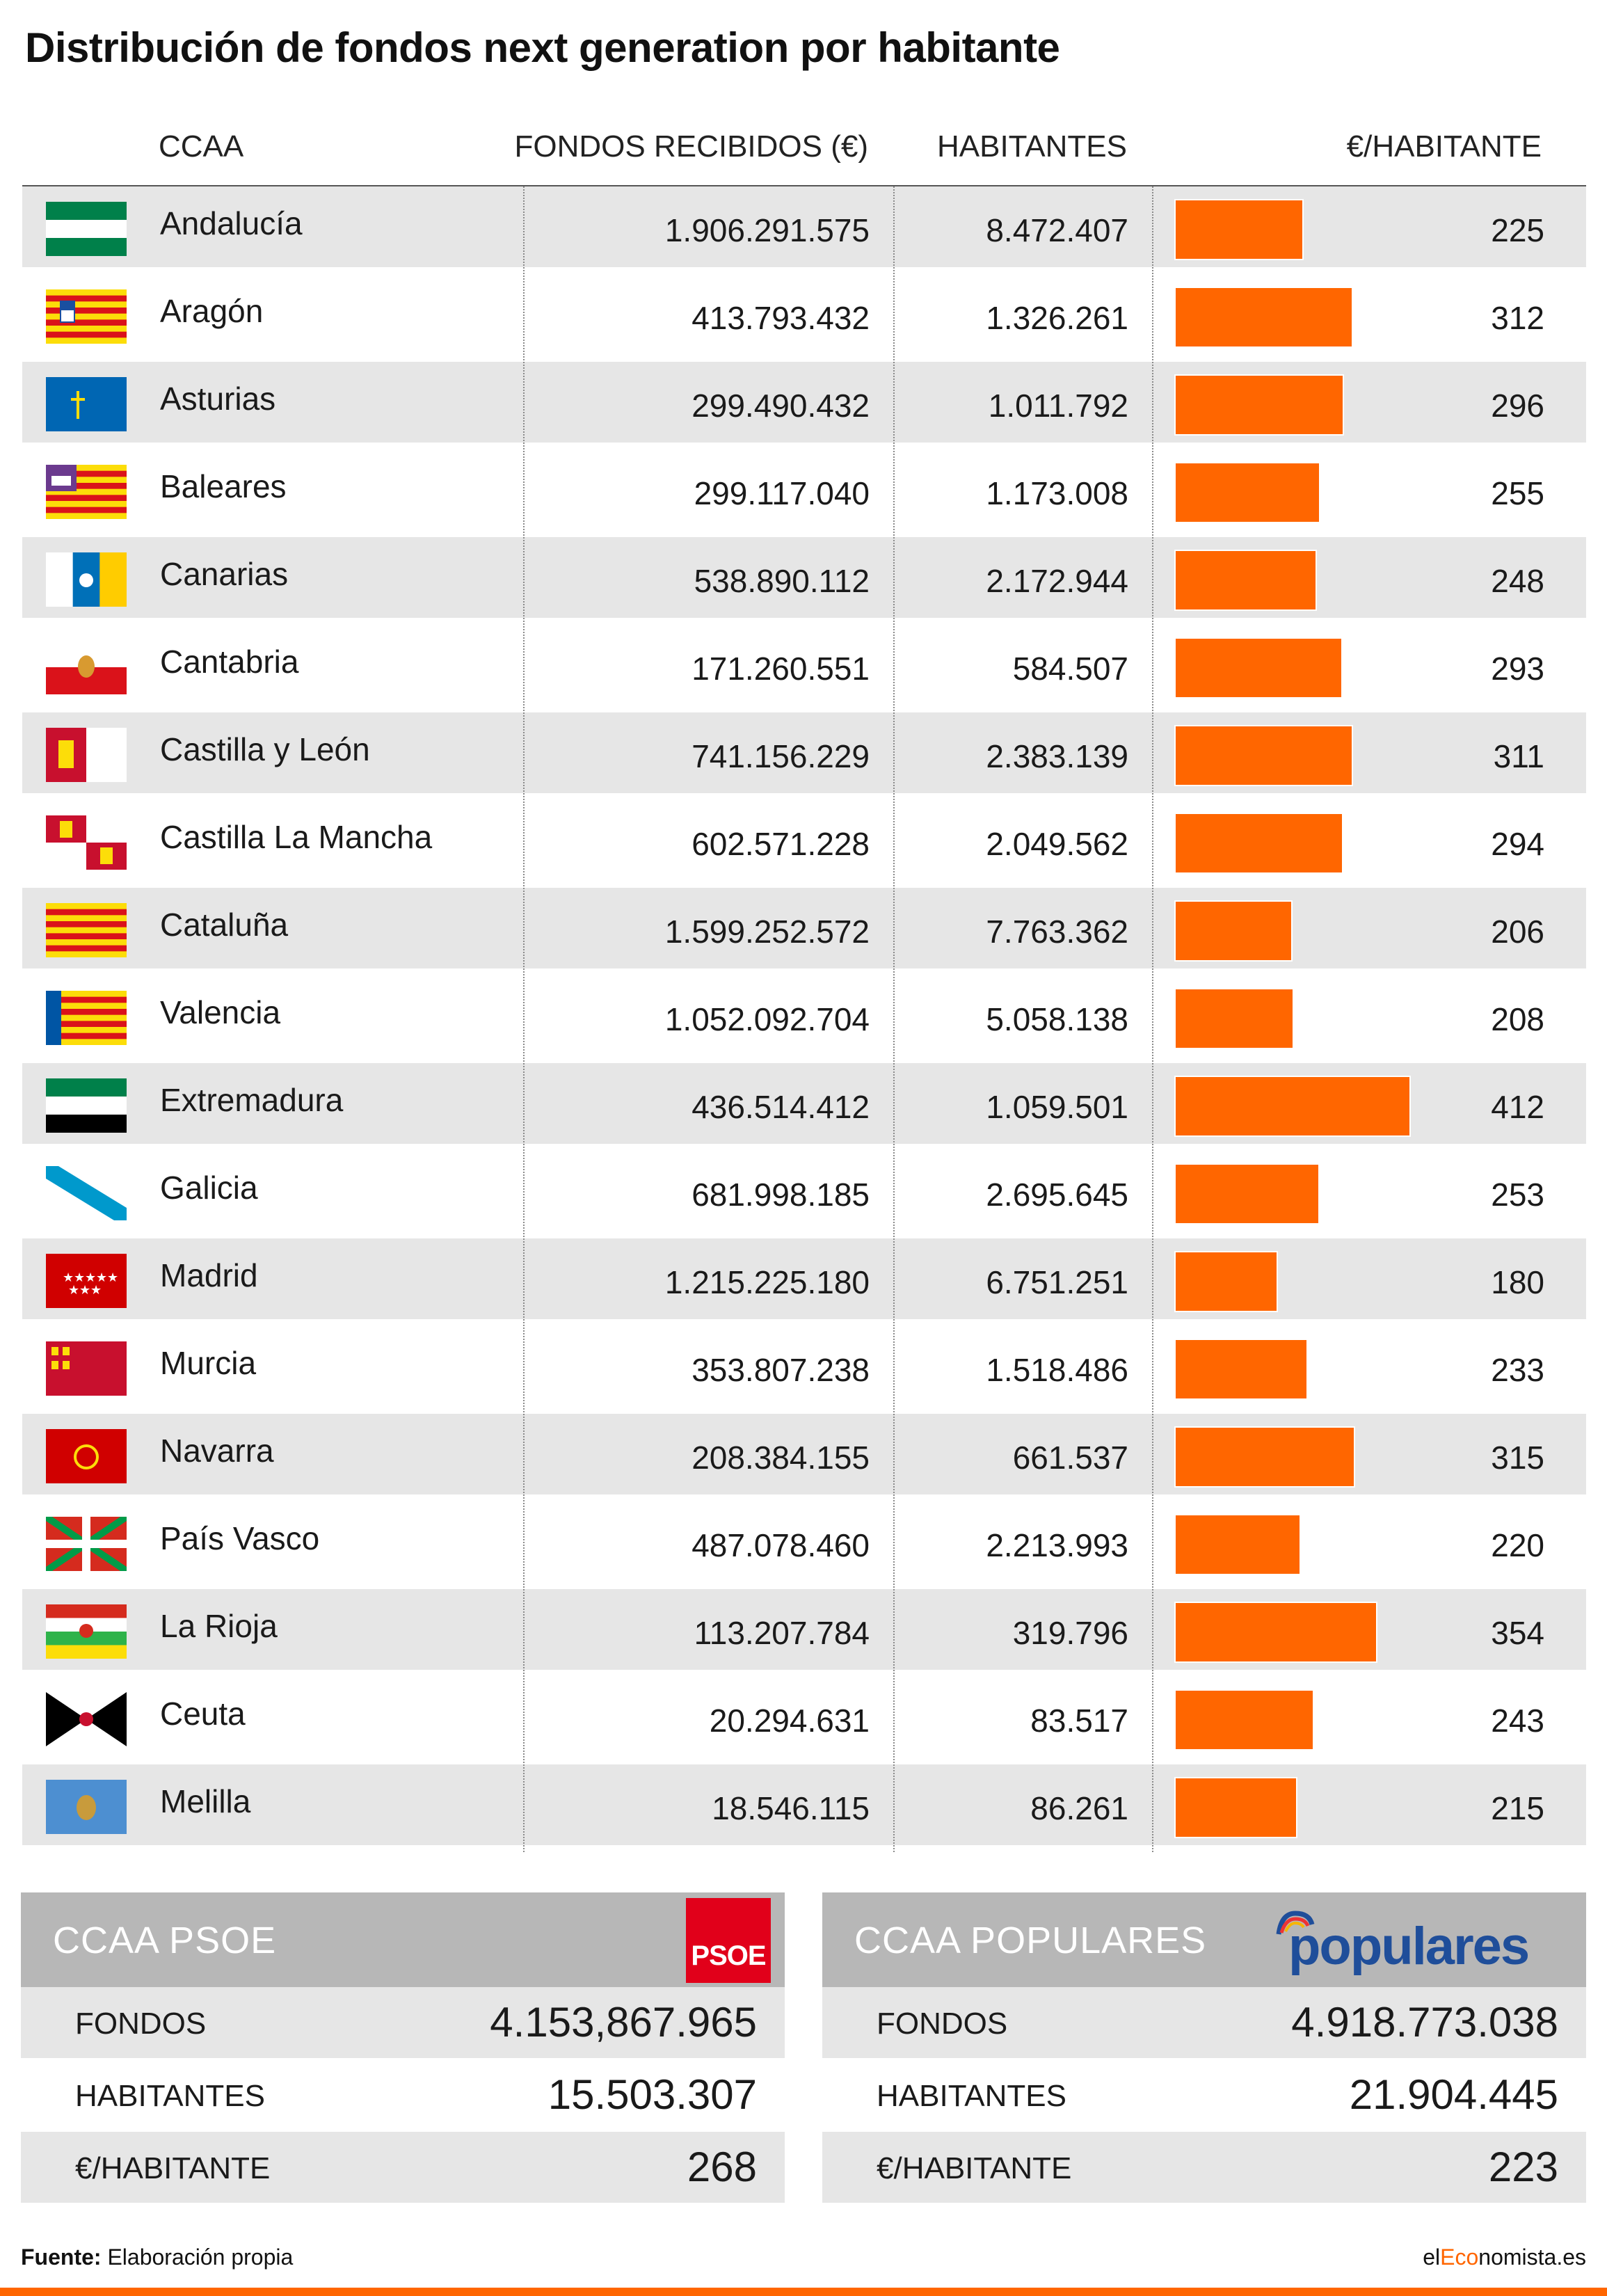 The image size is (1607, 2296). Describe the element at coordinates (1444, 146) in the screenshot. I see `header-eur-habitante: €/HABITANTE` at that location.